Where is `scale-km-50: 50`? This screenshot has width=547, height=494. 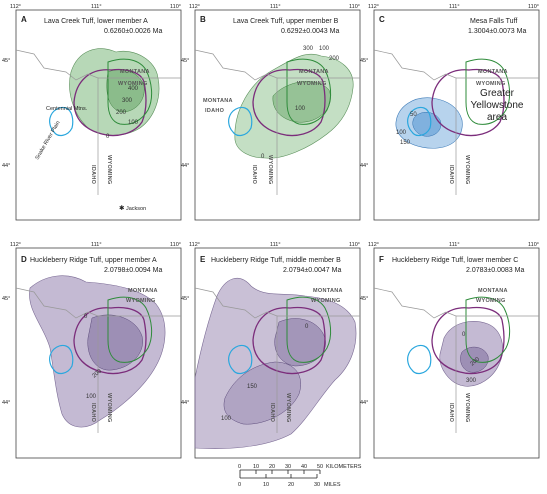
scale-km-50: 50 is located at coordinates (320, 467).